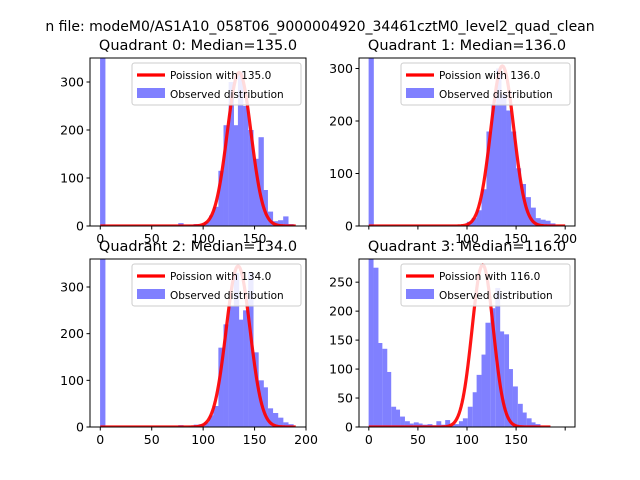 This screenshot has height=480, width=640. What do you see at coordinates (345, 398) in the screenshot?
I see `y-tick-label: 50` at bounding box center [345, 398].